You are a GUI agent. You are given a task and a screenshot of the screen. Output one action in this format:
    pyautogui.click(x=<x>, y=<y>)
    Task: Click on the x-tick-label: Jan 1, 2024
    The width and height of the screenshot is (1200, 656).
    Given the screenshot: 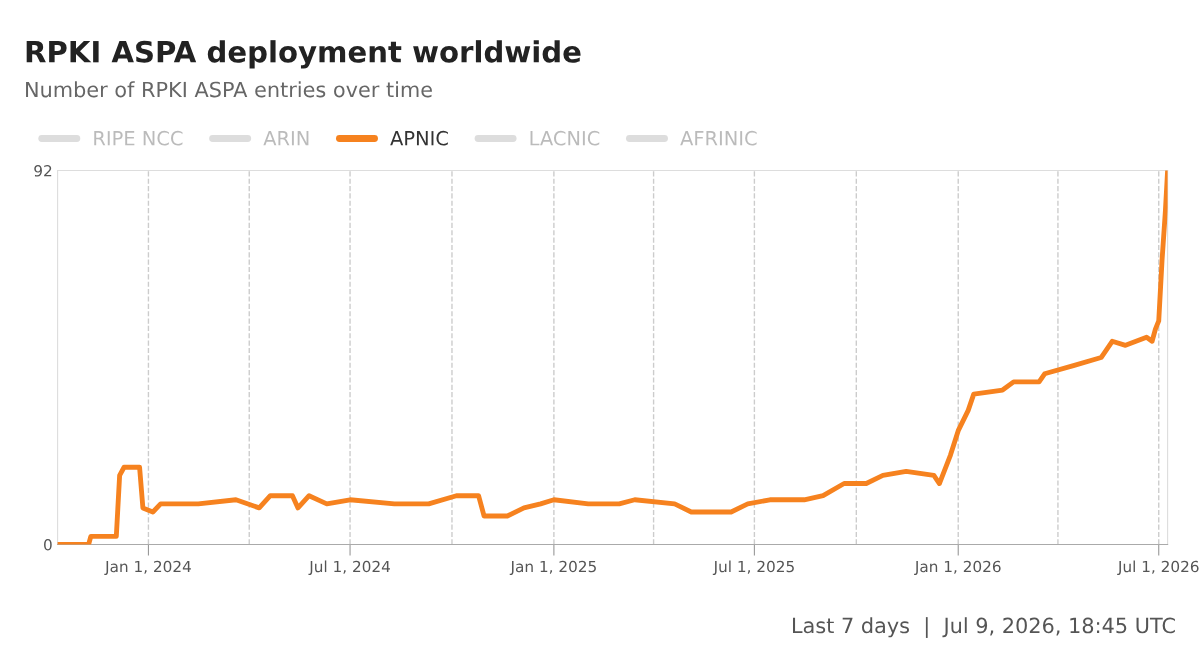 What is the action you would take?
    pyautogui.click(x=147, y=568)
    